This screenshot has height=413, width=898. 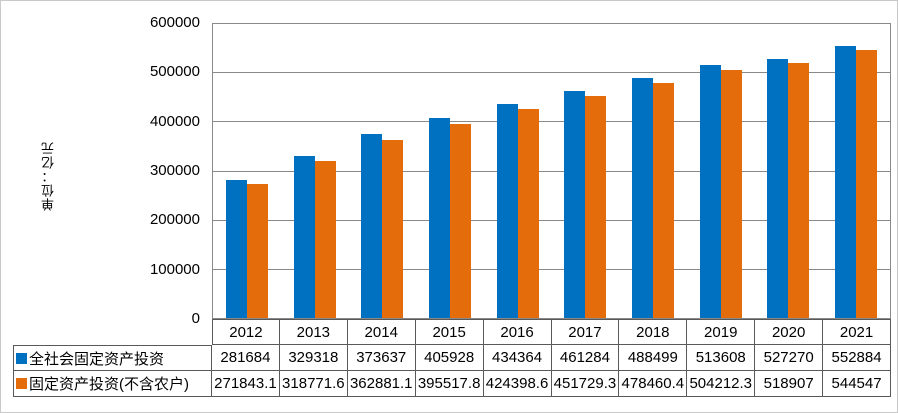 I want to click on value-cell-2017-s2: 451729.3, so click(x=585, y=384).